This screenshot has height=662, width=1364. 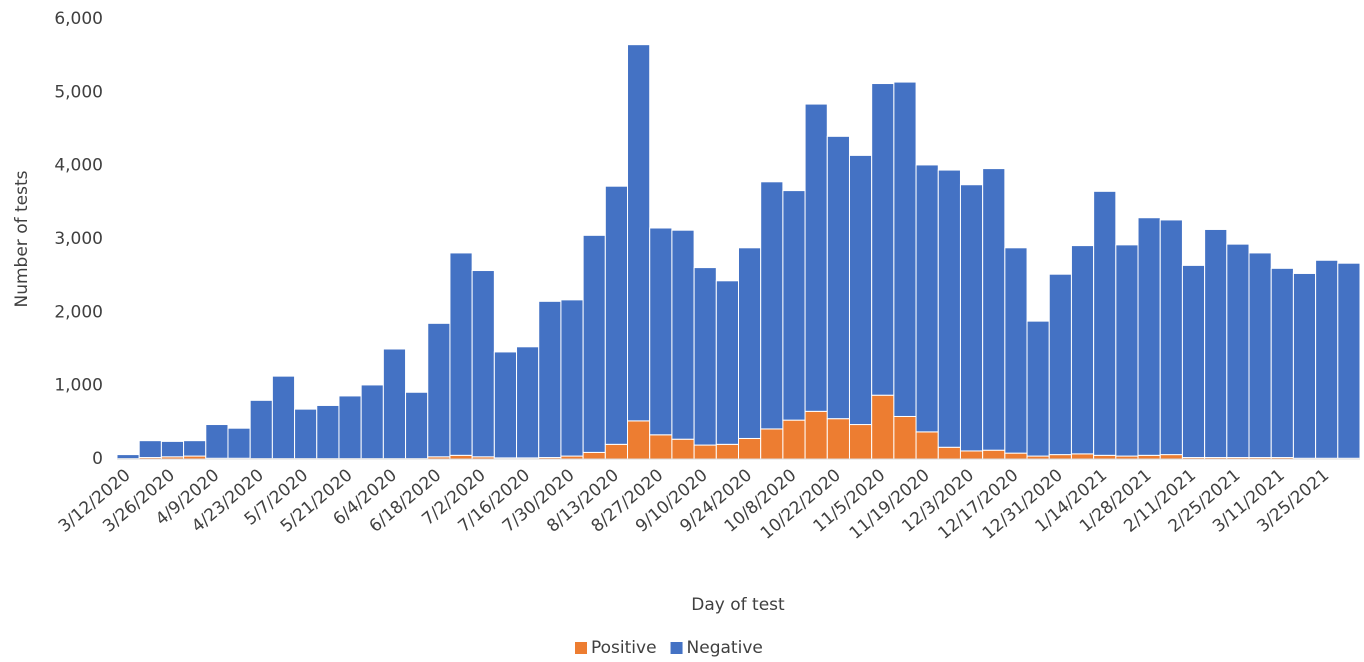 I want to click on y-tick-label: 0, so click(x=97, y=459).